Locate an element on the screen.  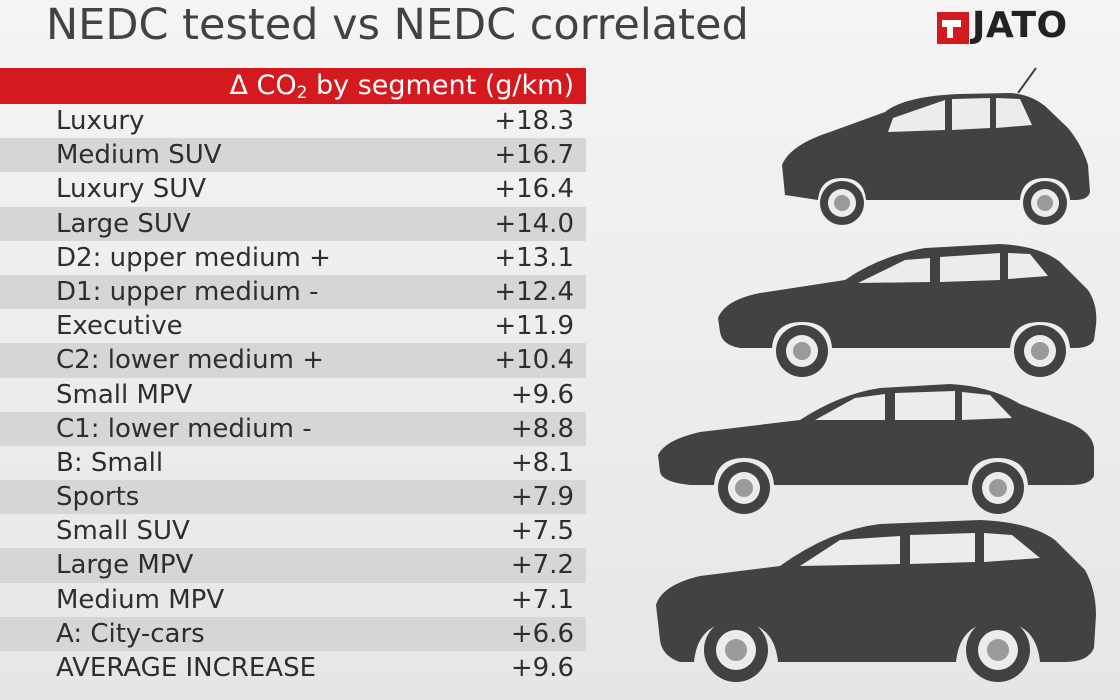
table-row: D2: upper medium + +13.1 is located at coordinates (293, 258).